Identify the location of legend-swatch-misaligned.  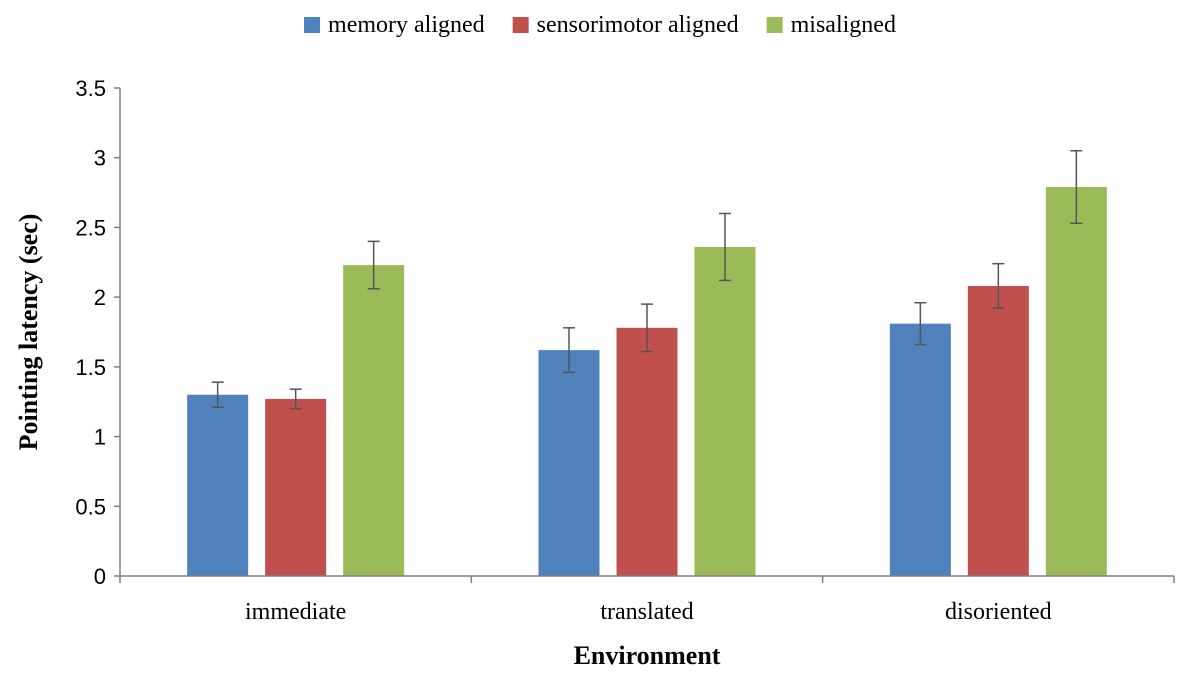
(774, 25).